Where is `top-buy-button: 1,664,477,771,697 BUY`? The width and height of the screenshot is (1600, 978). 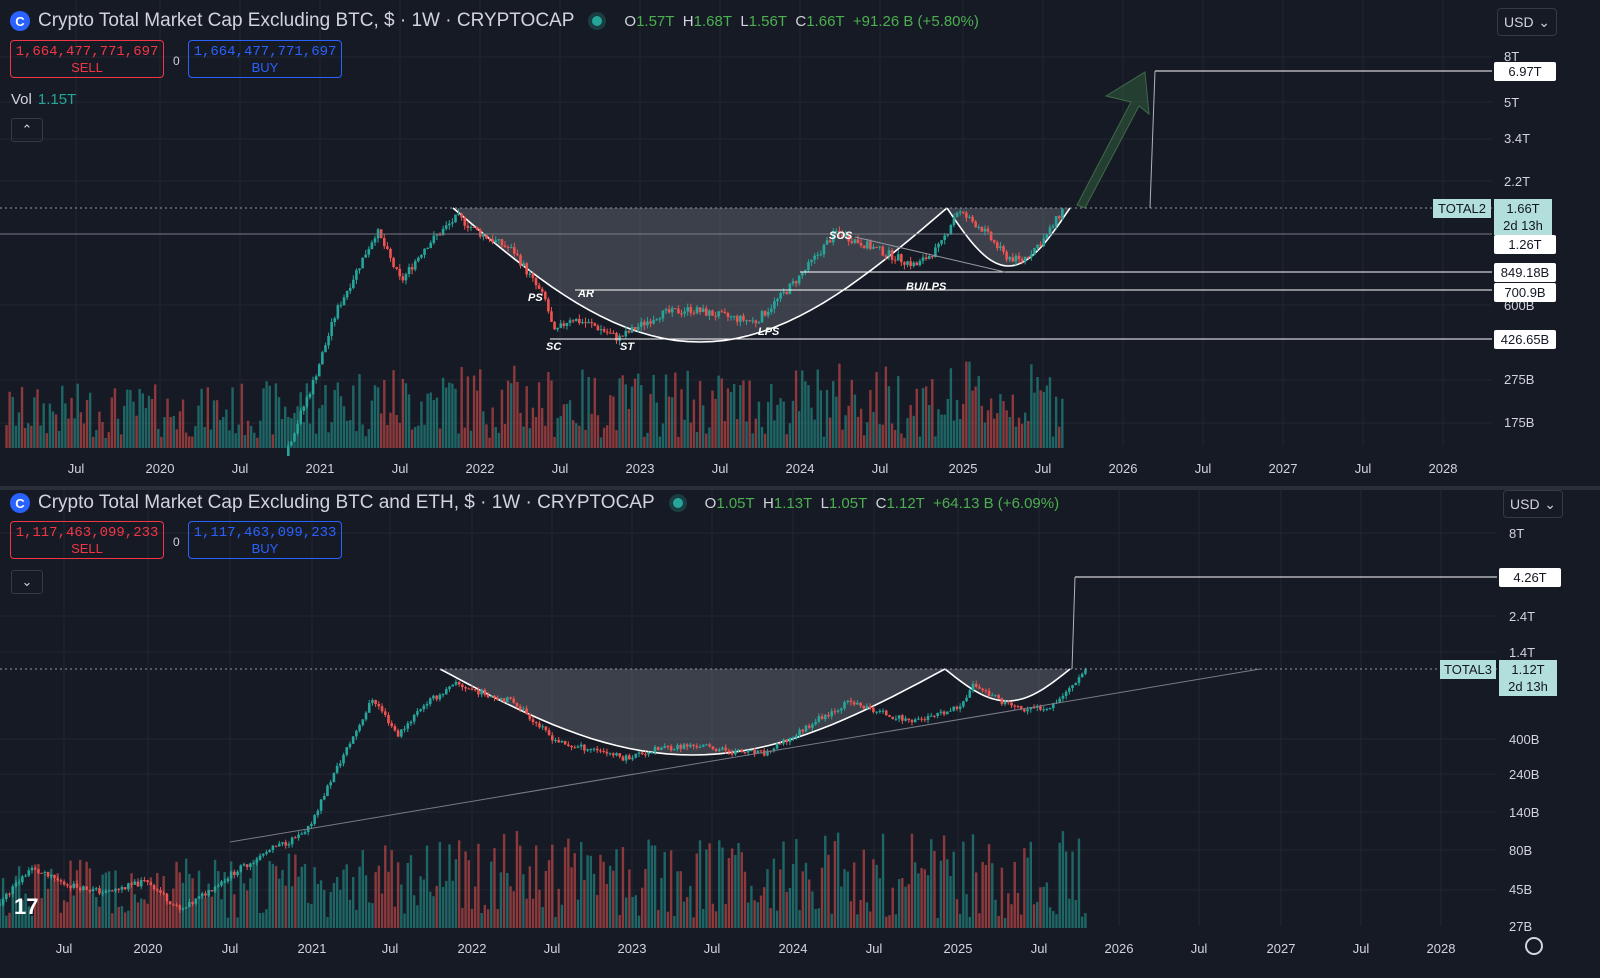
top-buy-button: 1,664,477,771,697 BUY is located at coordinates (265, 59).